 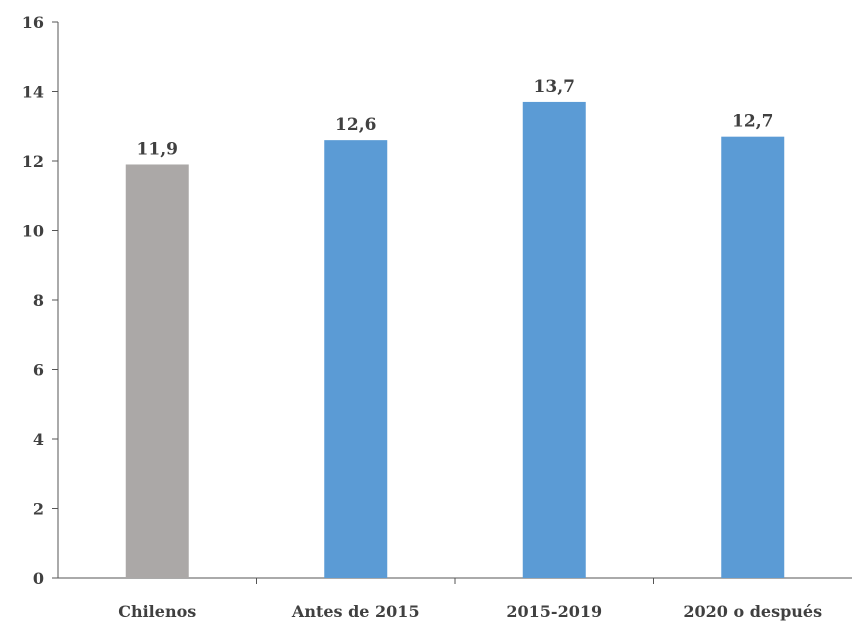 I want to click on y-tick-label: 8, so click(x=38, y=300).